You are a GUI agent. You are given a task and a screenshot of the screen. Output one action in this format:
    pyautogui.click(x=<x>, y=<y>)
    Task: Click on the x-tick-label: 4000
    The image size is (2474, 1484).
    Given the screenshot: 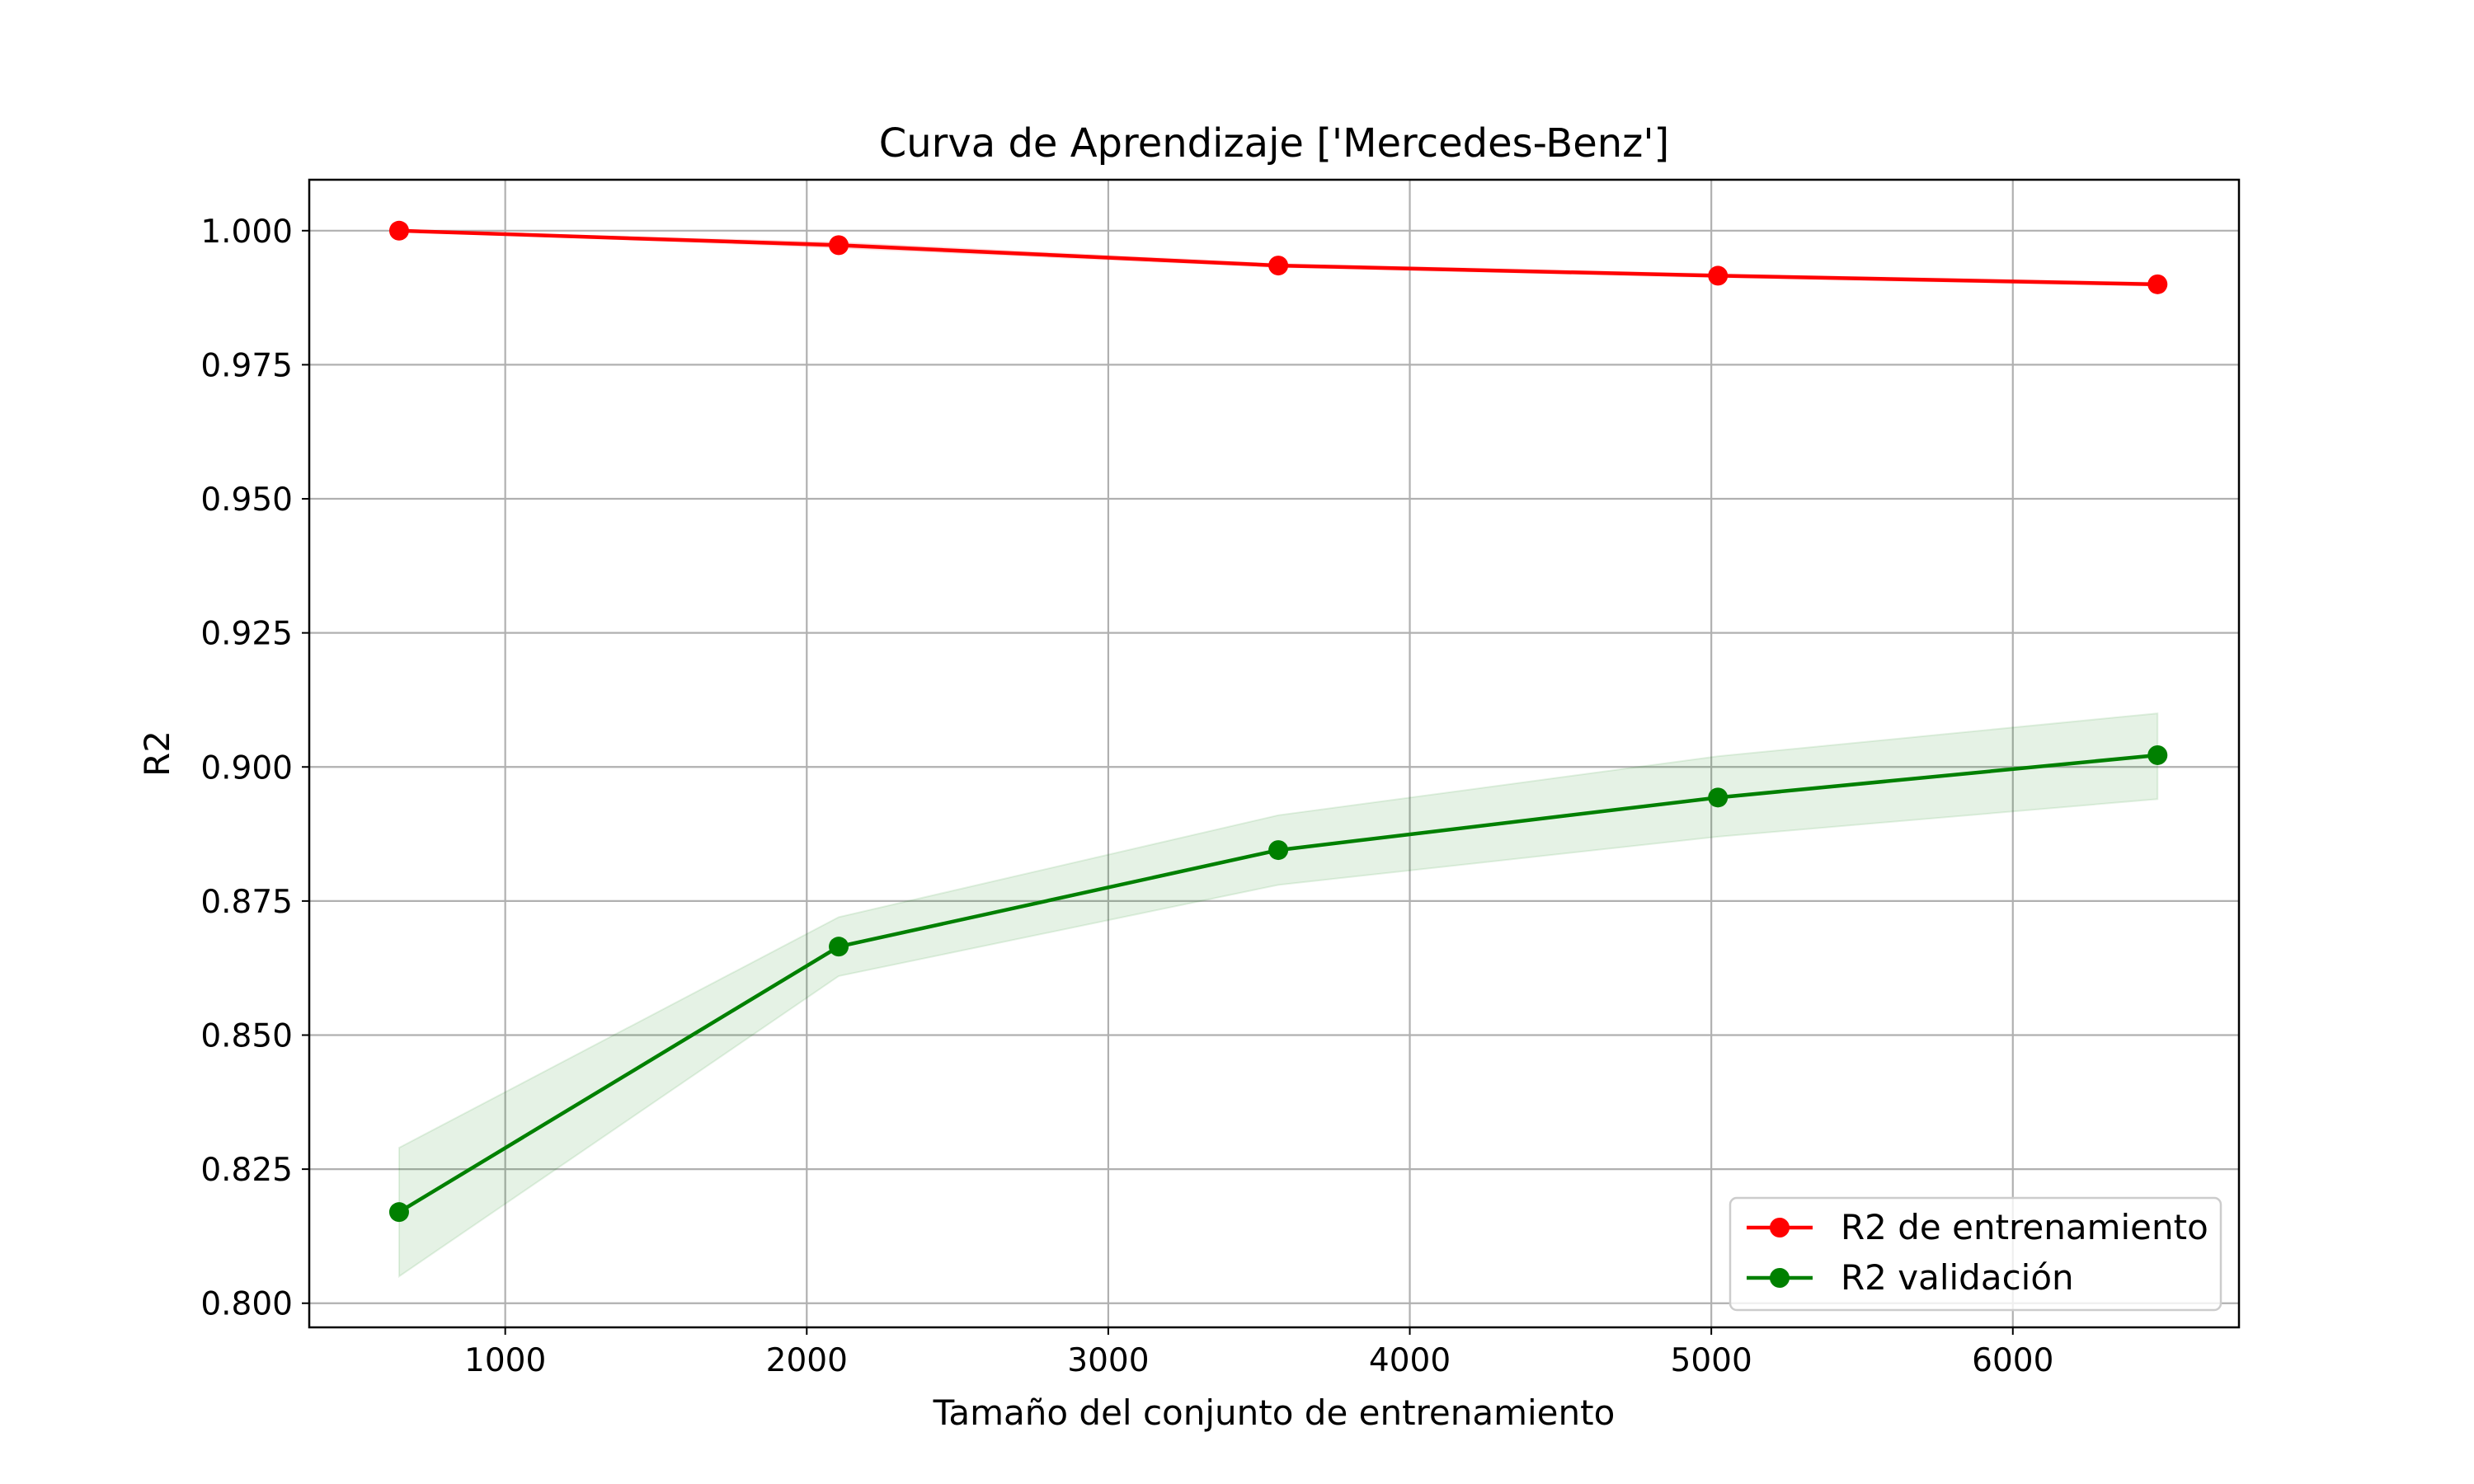 What is the action you would take?
    pyautogui.click(x=1410, y=1360)
    